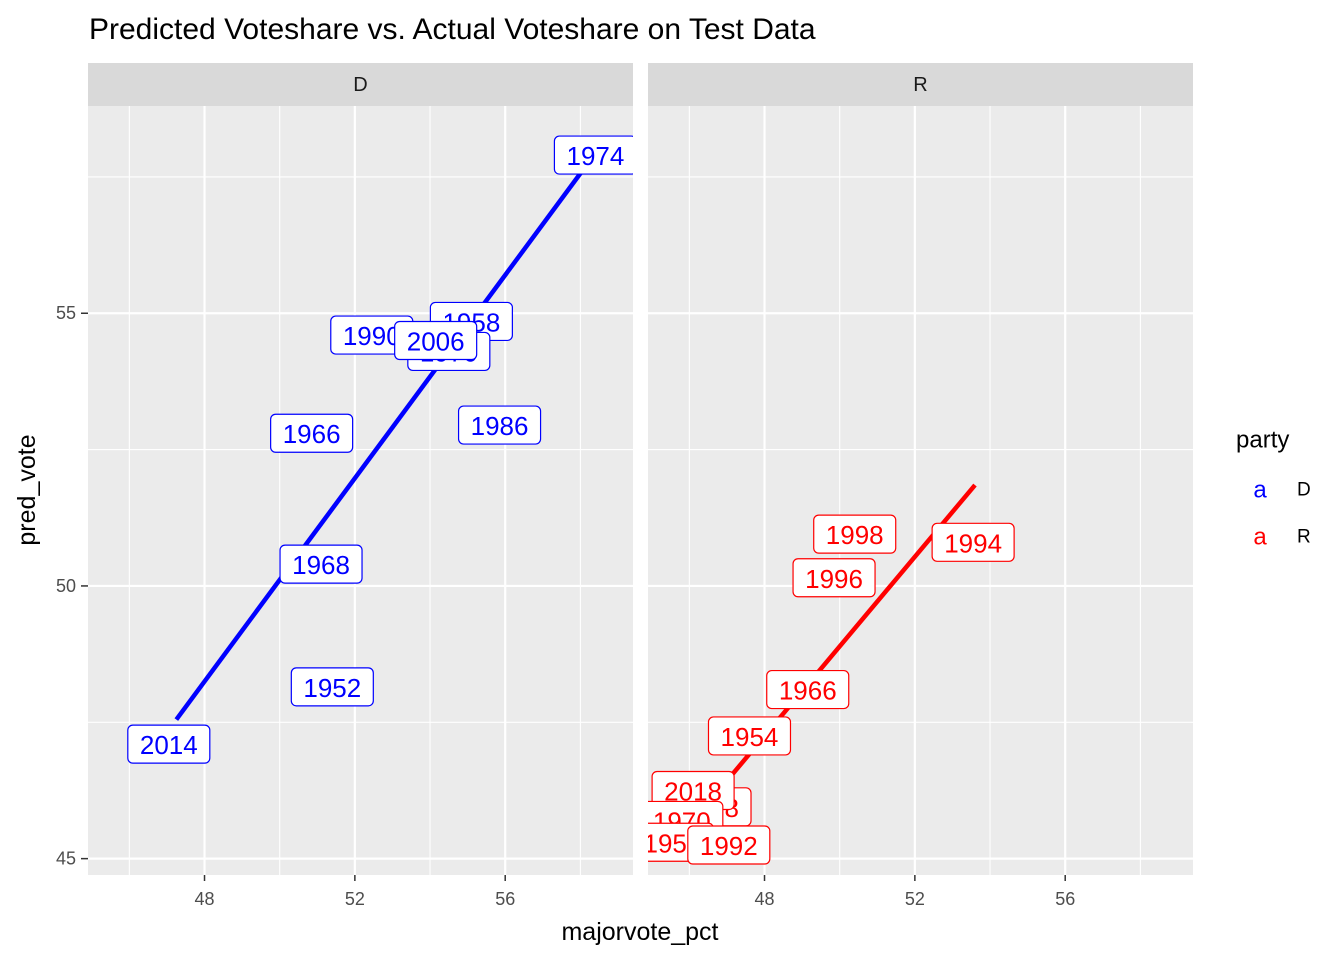 The width and height of the screenshot is (1344, 960). Describe the element at coordinates (66, 313) in the screenshot. I see `y-tick-label: 55` at that location.